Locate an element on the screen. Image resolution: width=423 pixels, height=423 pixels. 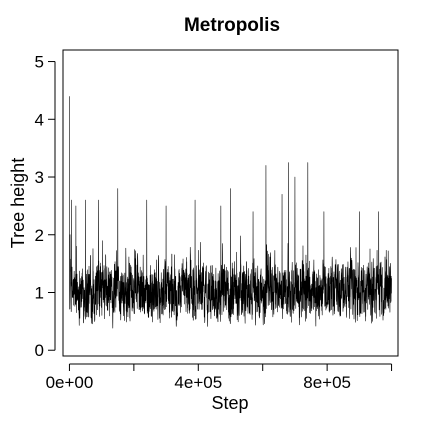
chart-title: Metropolis is located at coordinates (232, 25).